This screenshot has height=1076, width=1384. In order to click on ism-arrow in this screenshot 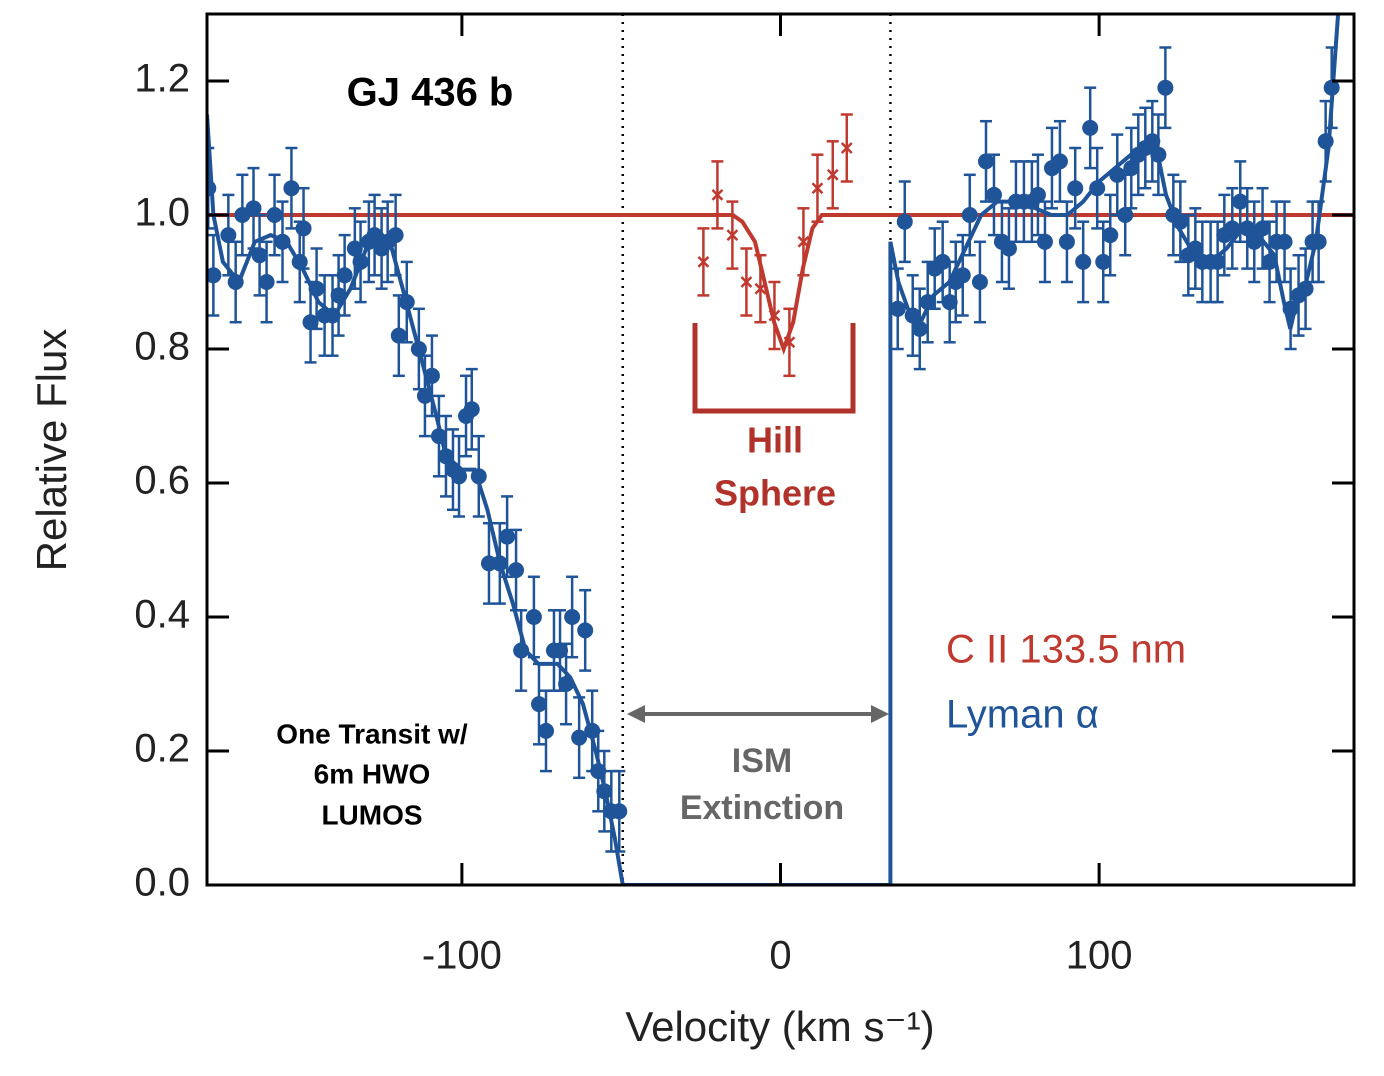, I will do `click(758, 714)`.